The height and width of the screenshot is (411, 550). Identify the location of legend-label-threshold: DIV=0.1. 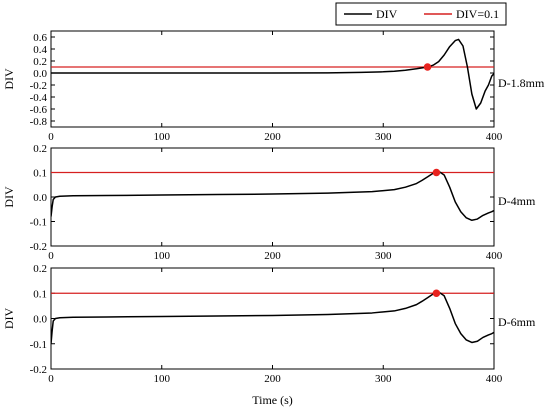
(477, 14).